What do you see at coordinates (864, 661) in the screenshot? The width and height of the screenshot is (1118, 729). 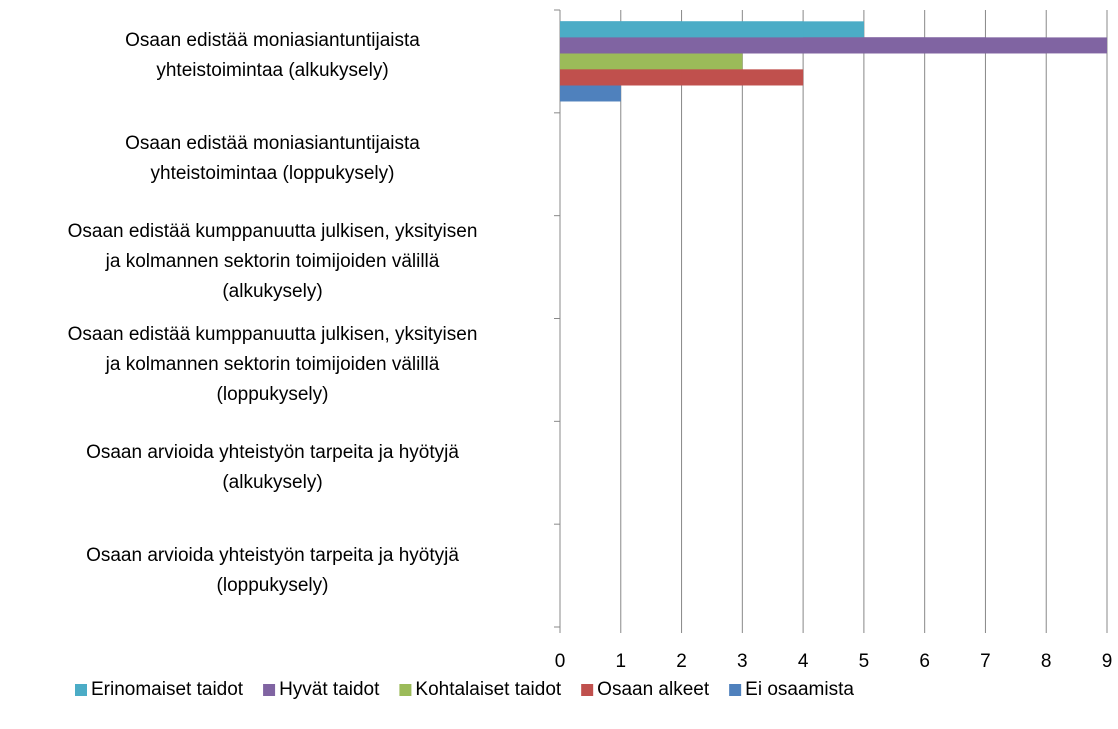 I see `x-tick-label: 5` at bounding box center [864, 661].